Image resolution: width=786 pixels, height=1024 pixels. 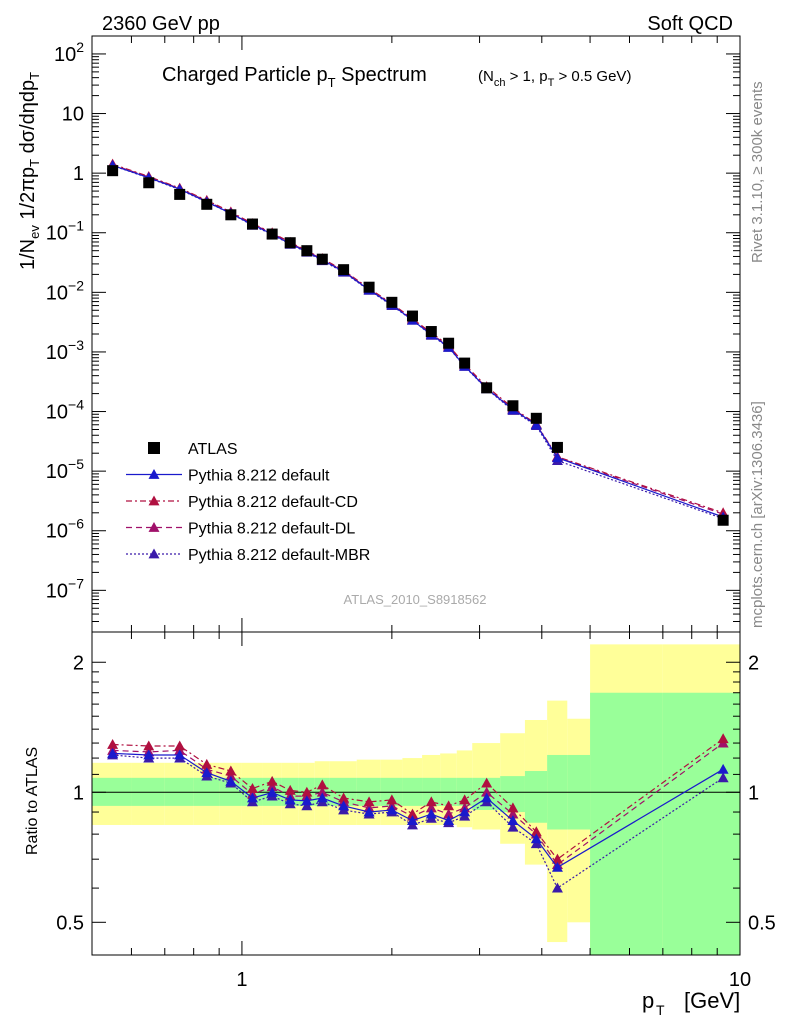 I want to click on x-axis-label-p: p, so click(x=648, y=1000).